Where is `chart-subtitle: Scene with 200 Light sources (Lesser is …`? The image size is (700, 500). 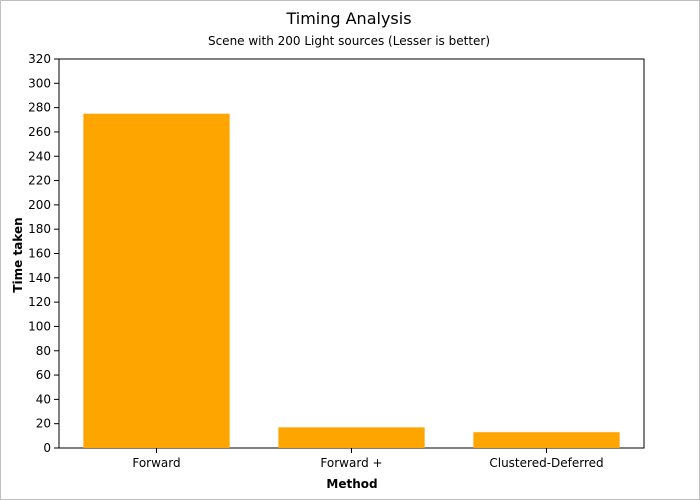
chart-subtitle: Scene with 200 Light sources (Lesser is … is located at coordinates (349, 41).